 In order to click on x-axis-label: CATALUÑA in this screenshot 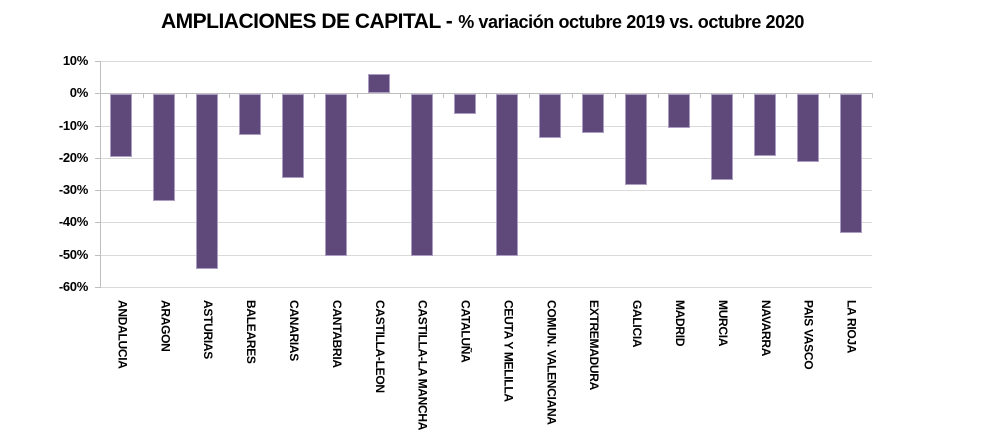, I will do `click(465, 331)`.